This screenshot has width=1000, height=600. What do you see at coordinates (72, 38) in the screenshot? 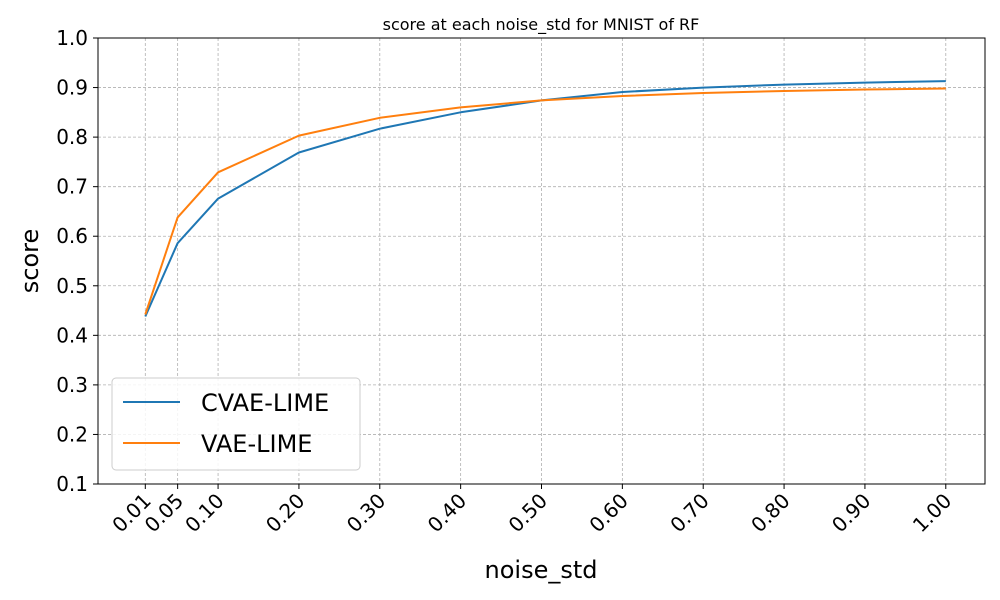
I see `y-tick-label: 1.0` at bounding box center [72, 38].